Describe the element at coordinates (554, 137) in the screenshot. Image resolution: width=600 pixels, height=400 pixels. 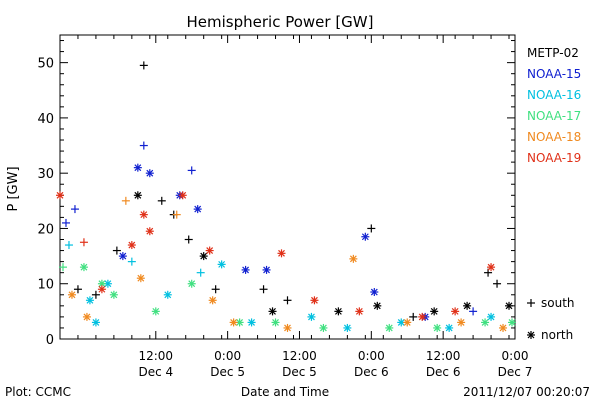
I see `legend-entry: NOAA-18` at that location.